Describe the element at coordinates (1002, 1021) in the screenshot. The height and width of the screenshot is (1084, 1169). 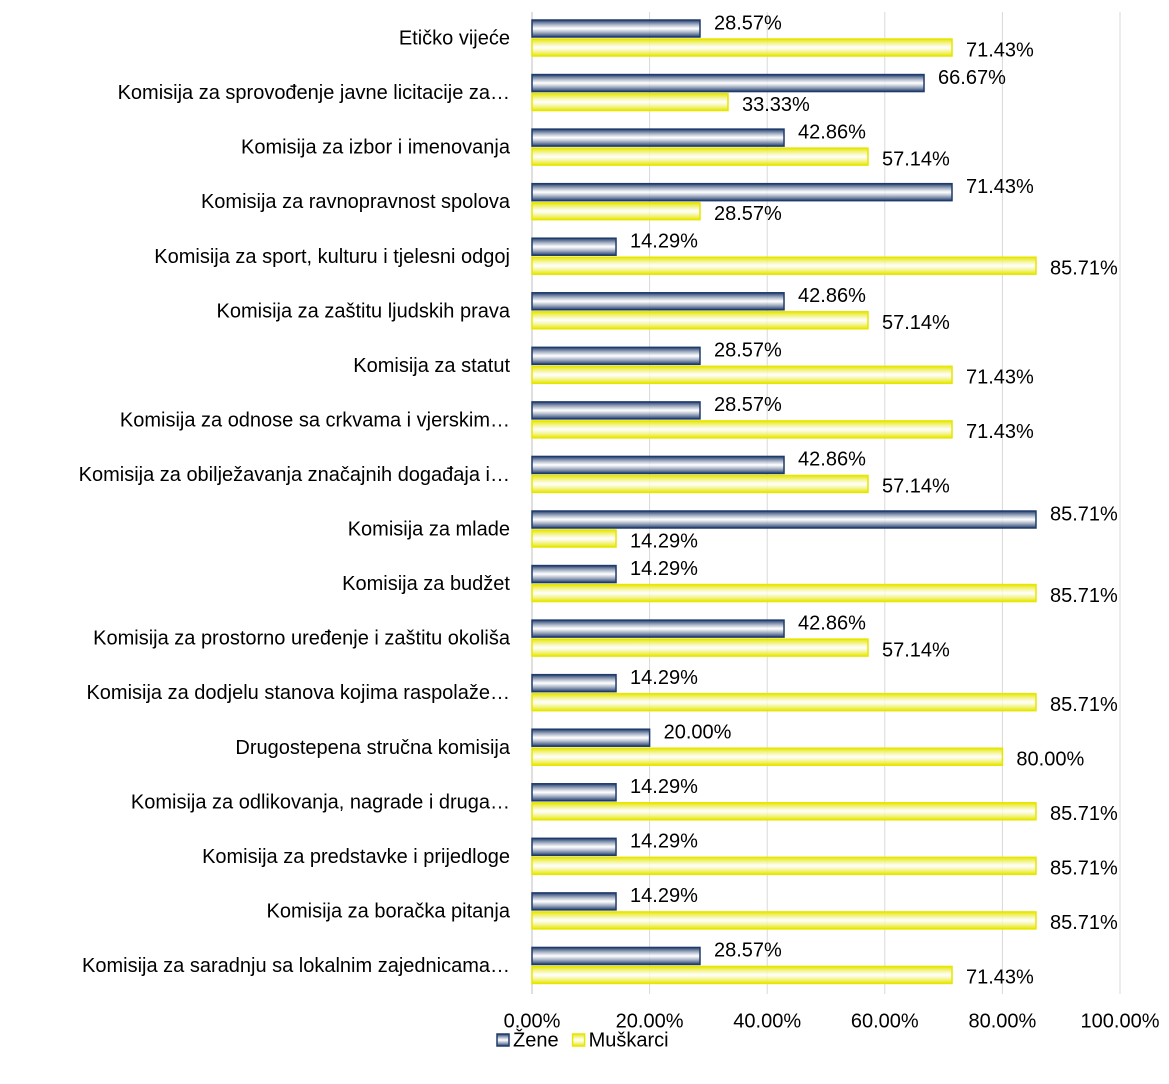
I see `x-tick-label: 80.00%` at that location.